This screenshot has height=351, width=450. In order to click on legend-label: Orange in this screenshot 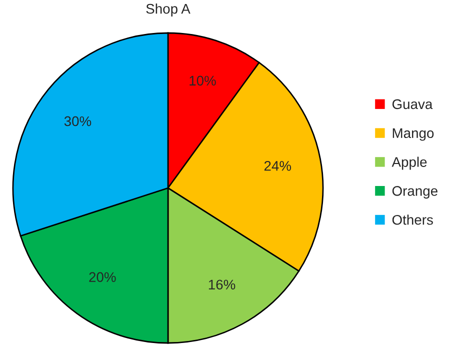, I will do `click(415, 192)`.